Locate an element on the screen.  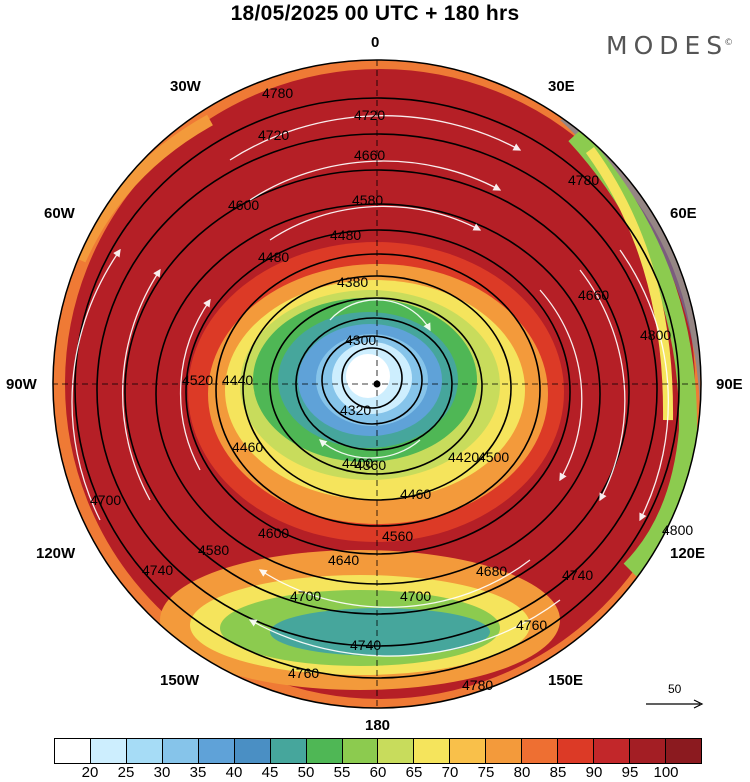
chart-title: 18/05/2025 00 UTC + 180 hrs is located at coordinates (375, 13).